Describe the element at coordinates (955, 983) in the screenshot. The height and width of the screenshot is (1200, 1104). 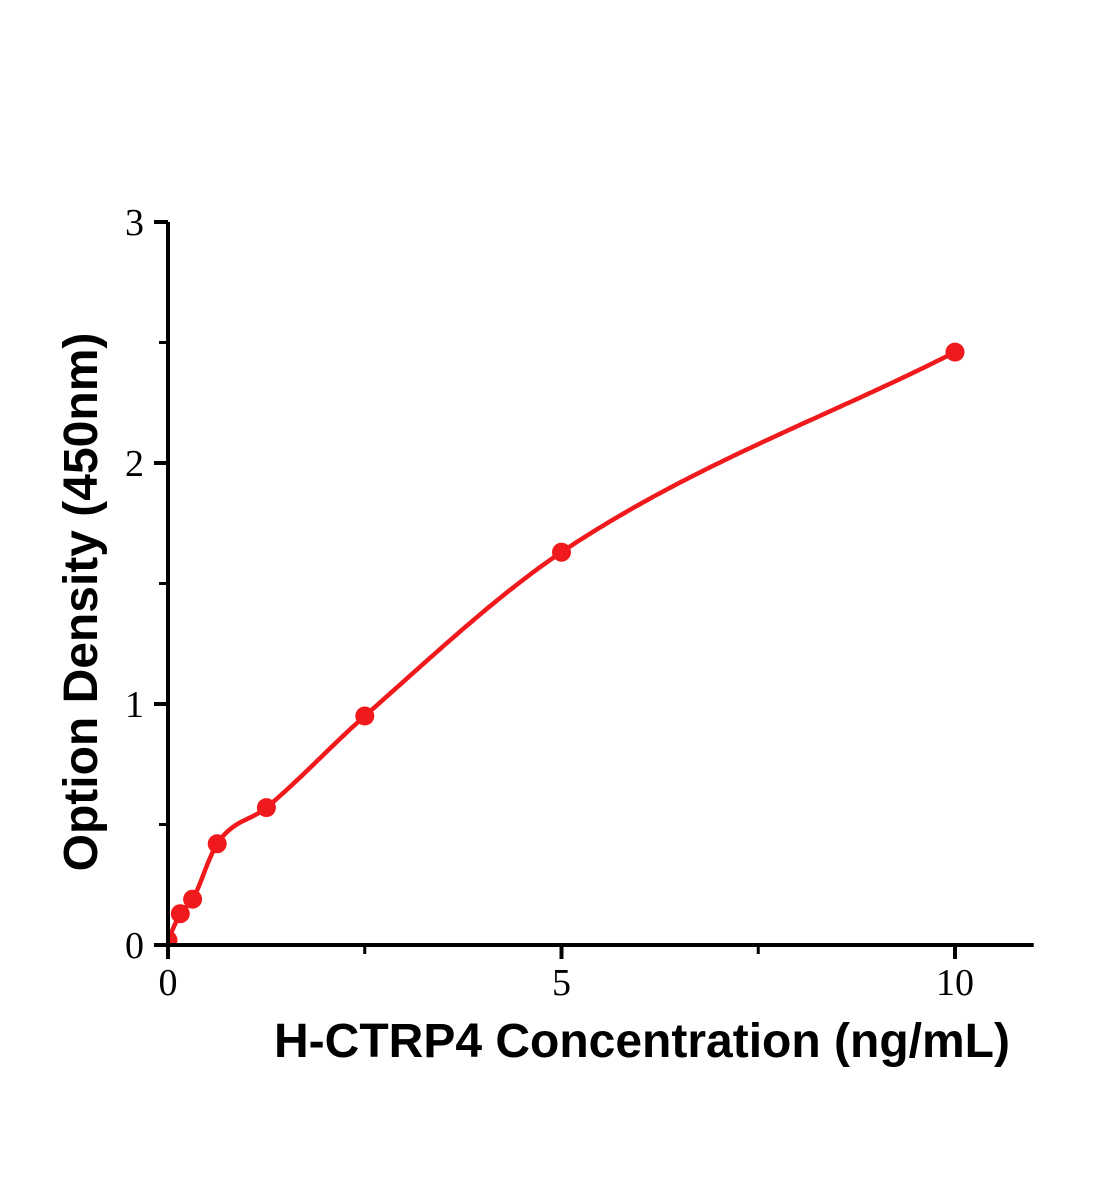
I see `x-tick-label: 10` at that location.